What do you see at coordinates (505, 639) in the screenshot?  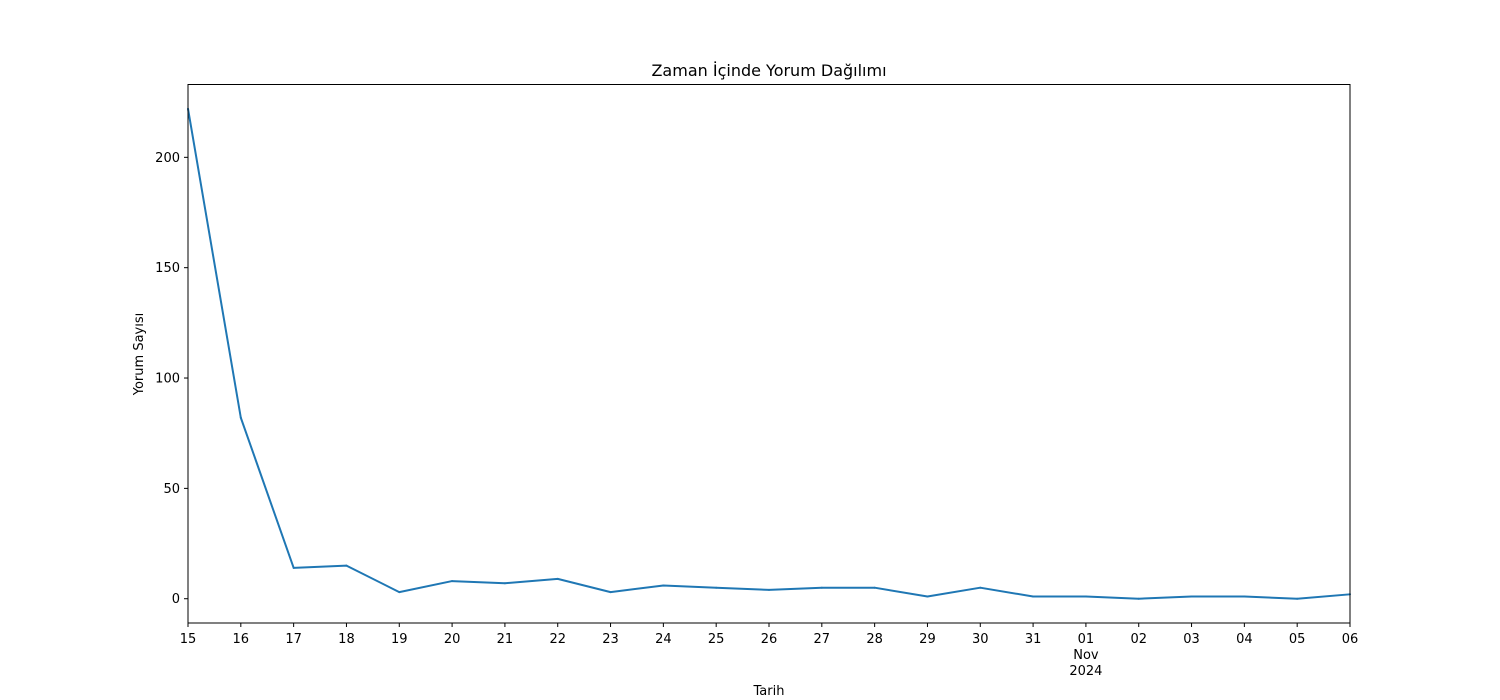 I see `x-tick-label: 21` at bounding box center [505, 639].